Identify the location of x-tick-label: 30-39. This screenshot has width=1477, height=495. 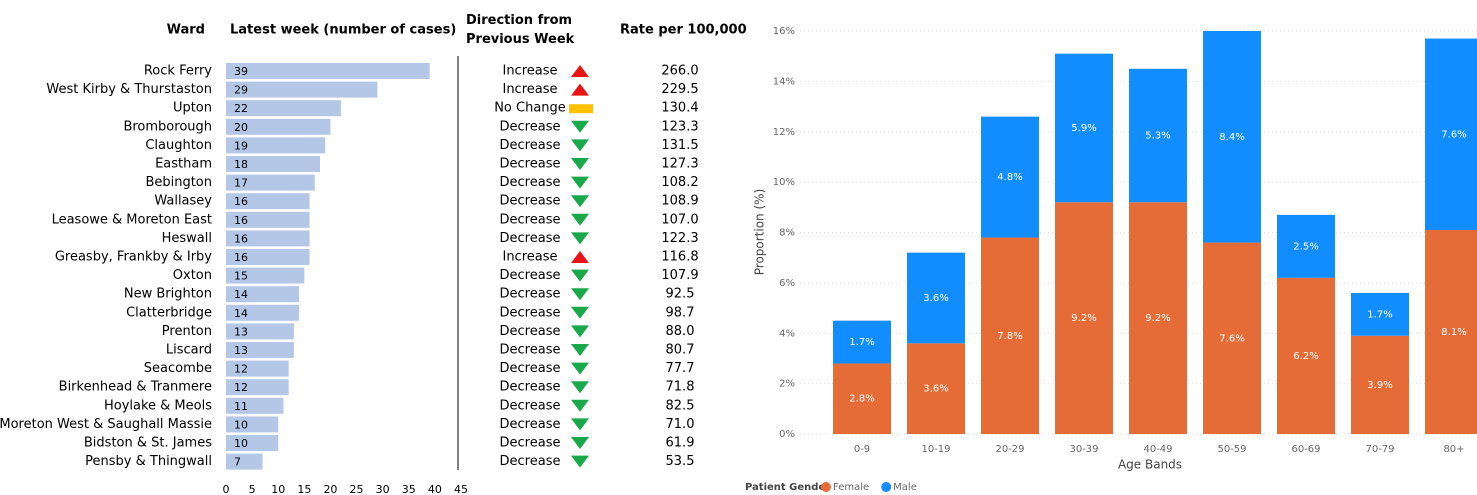
(1083, 449).